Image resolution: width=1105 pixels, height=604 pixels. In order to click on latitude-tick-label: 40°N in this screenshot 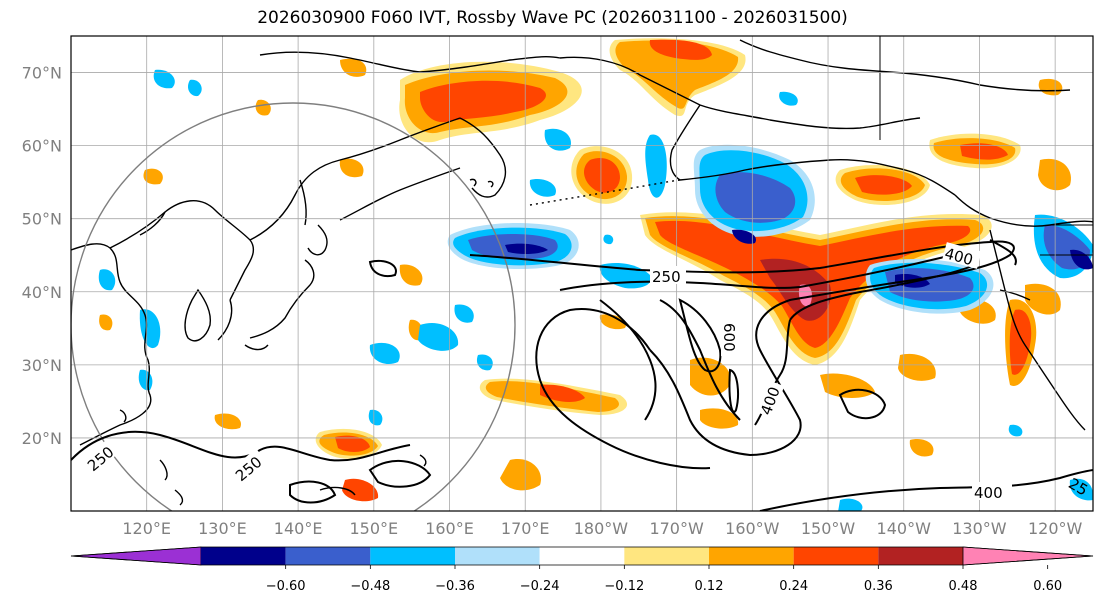, I will do `click(42, 292)`.